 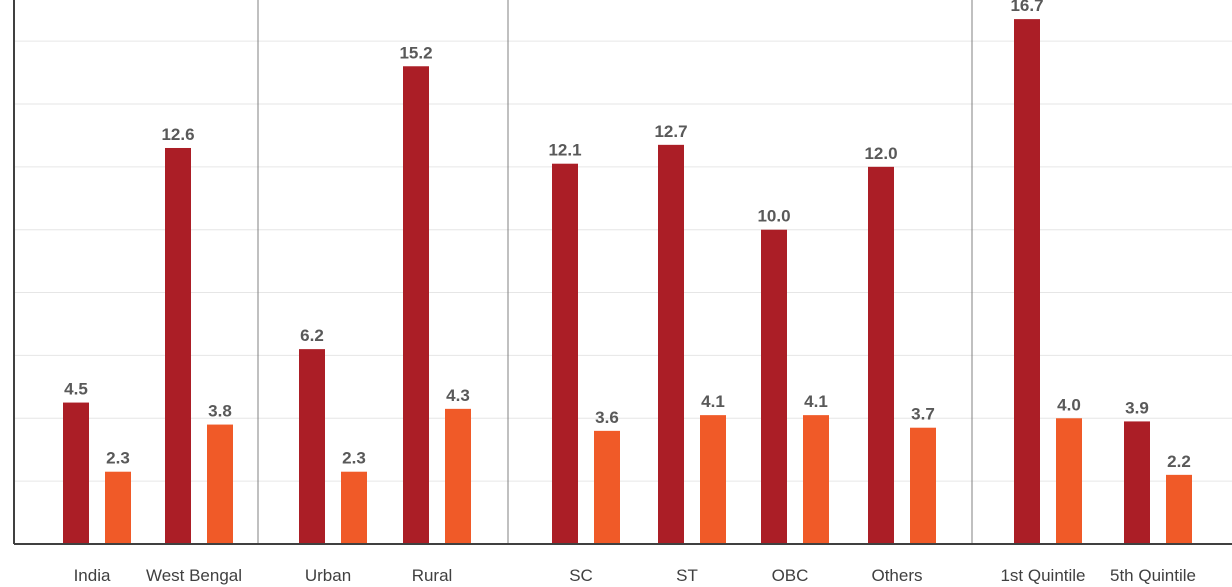 What do you see at coordinates (564, 150) in the screenshot?
I see `data-label: 12.1` at bounding box center [564, 150].